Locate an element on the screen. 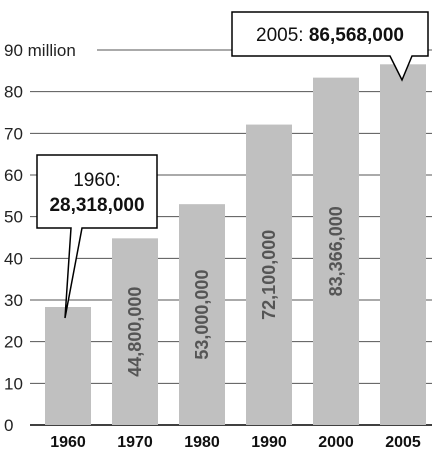 The width and height of the screenshot is (438, 452). y-tick-label: 90 million is located at coordinates (40, 50).